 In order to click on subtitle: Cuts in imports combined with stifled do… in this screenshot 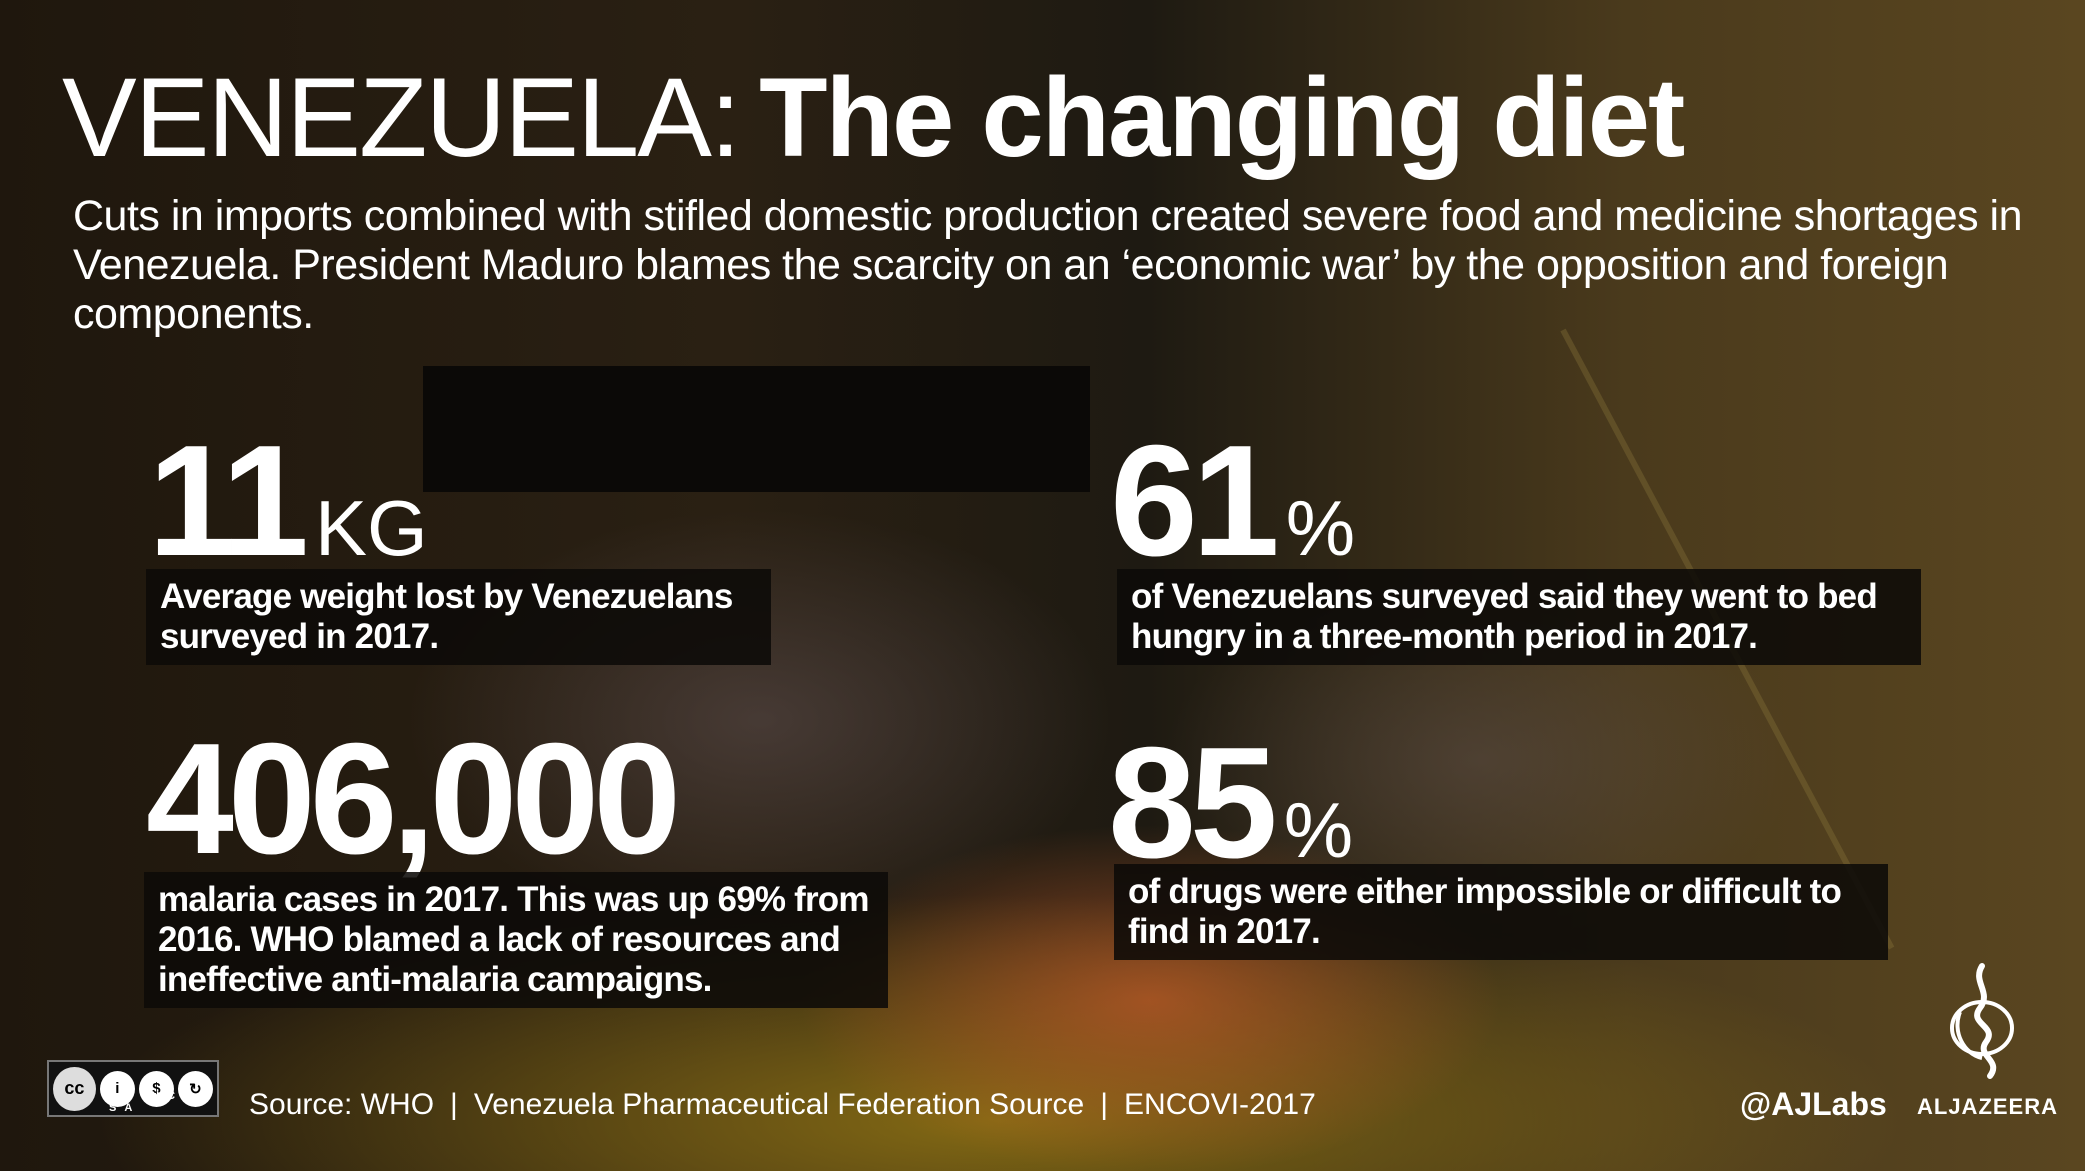, I will do `click(1048, 265)`.